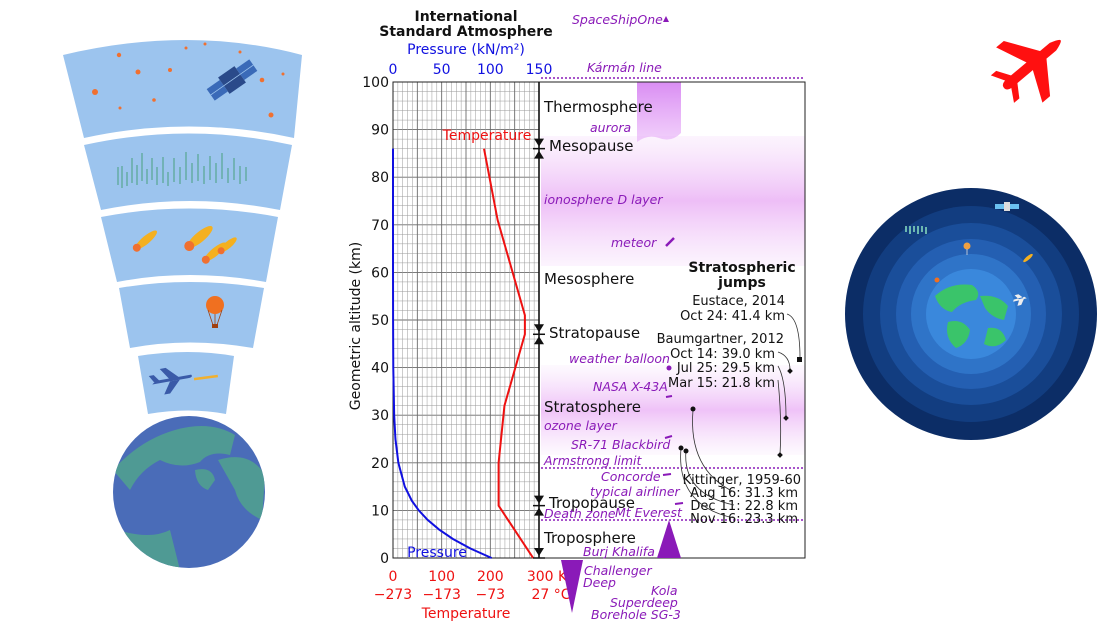  Describe the element at coordinates (183, 381) in the screenshot. I see `small-plane-icon` at that location.